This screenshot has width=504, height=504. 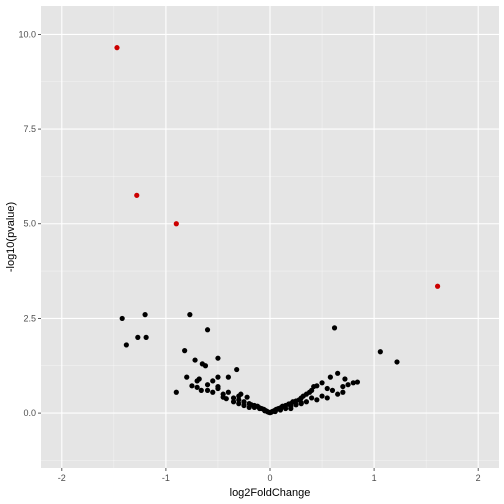 What do you see at coordinates (270, 493) in the screenshot?
I see `x-axis-title: log2FoldChange` at bounding box center [270, 493].